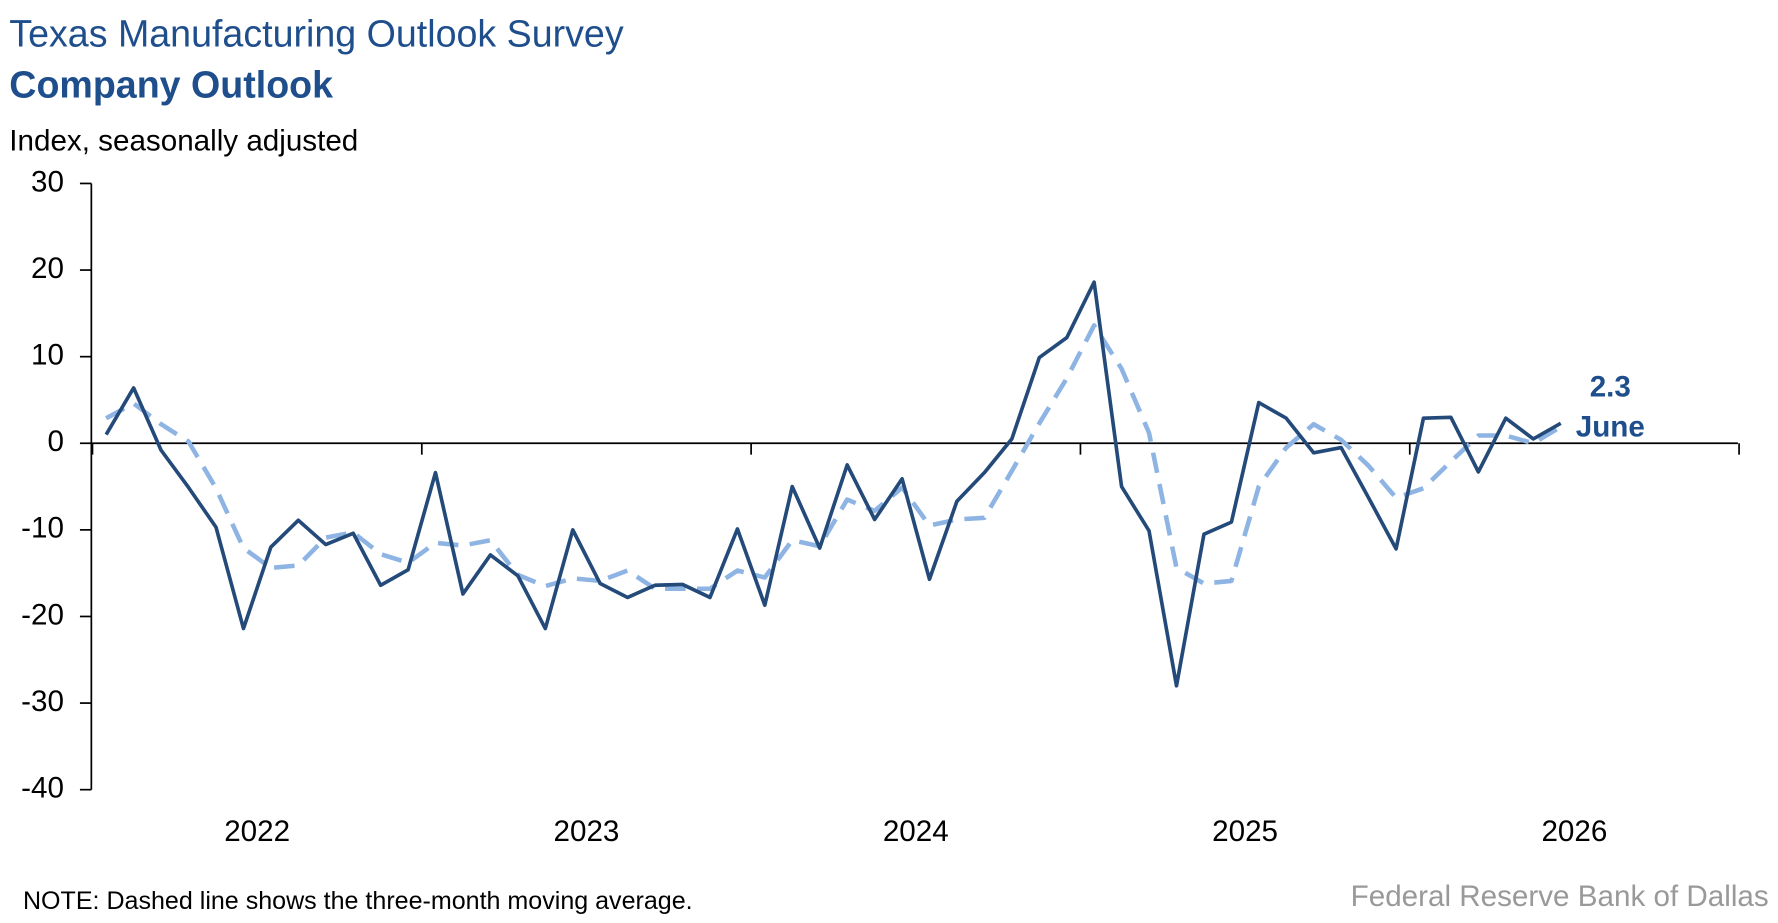 The height and width of the screenshot is (923, 1778). What do you see at coordinates (47, 354) in the screenshot?
I see `y-tick-label: 10` at bounding box center [47, 354].